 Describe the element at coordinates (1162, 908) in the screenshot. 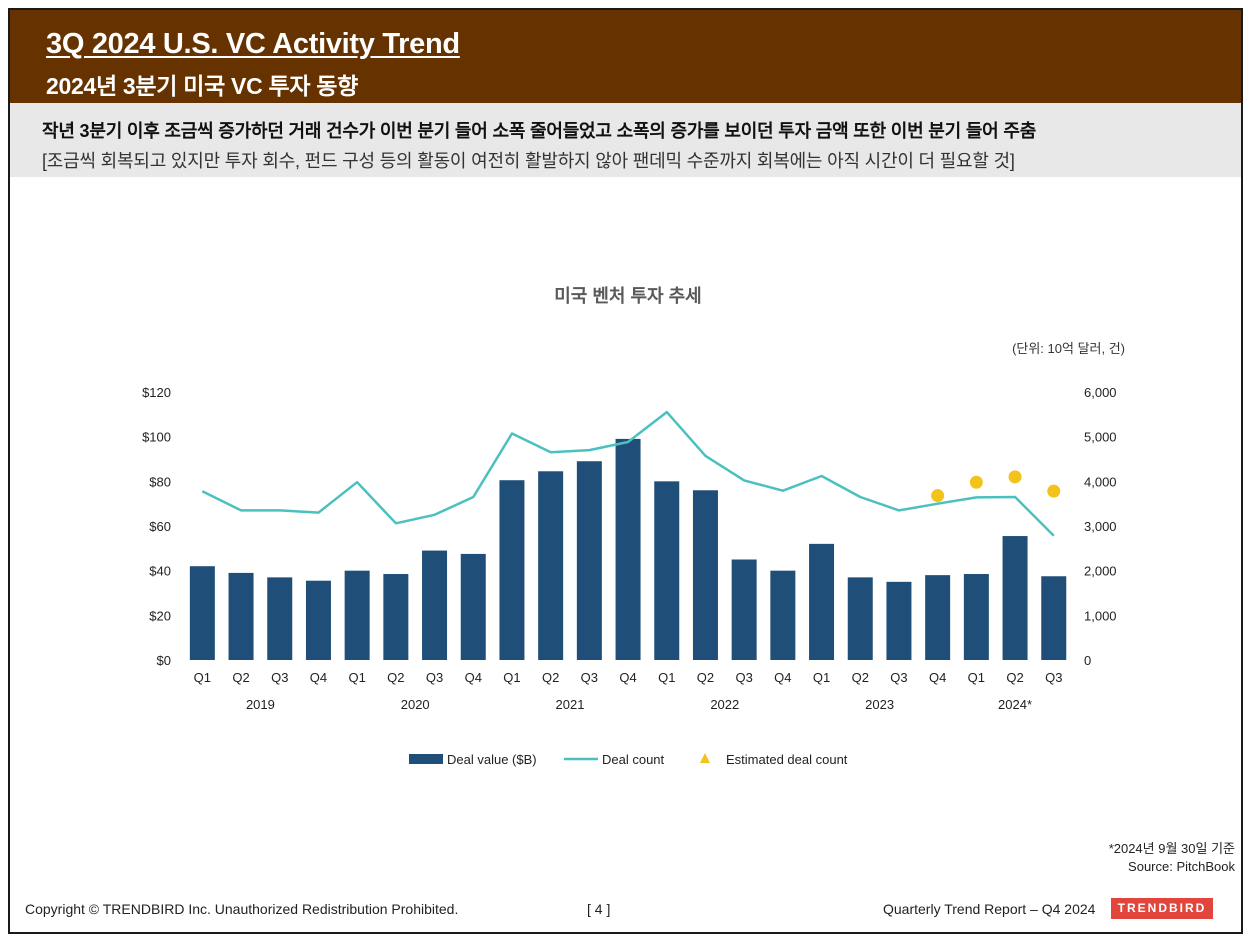

I see `trendbird-logo: TRENDBIRD` at that location.